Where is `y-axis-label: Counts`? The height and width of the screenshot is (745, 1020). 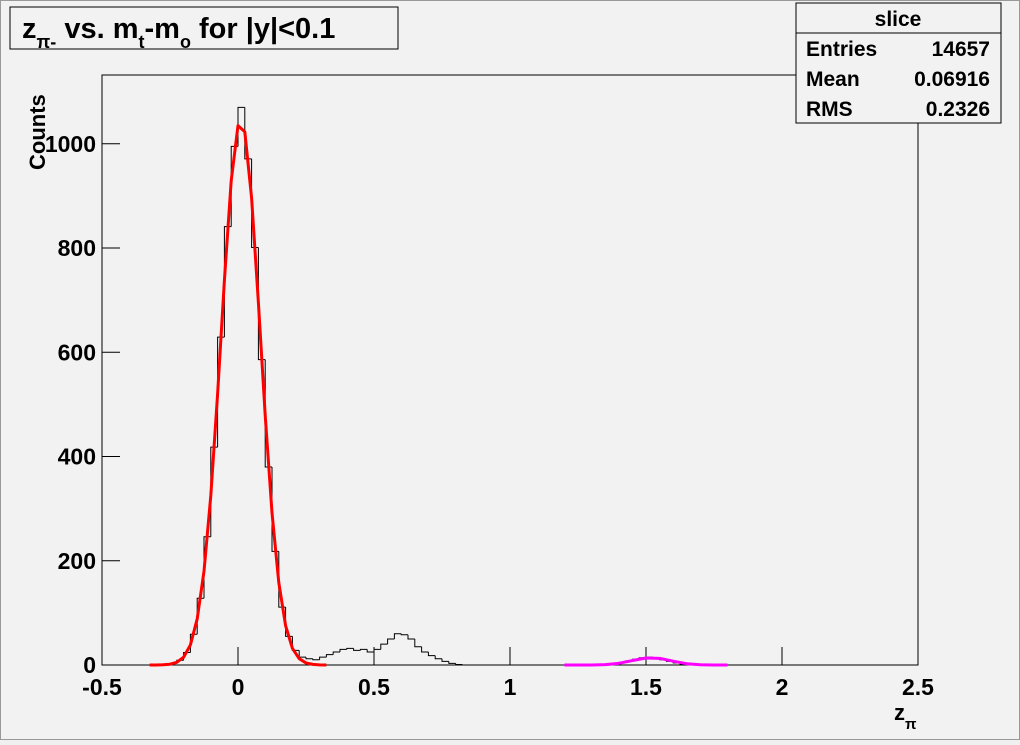 y-axis-label: Counts is located at coordinates (37, 132).